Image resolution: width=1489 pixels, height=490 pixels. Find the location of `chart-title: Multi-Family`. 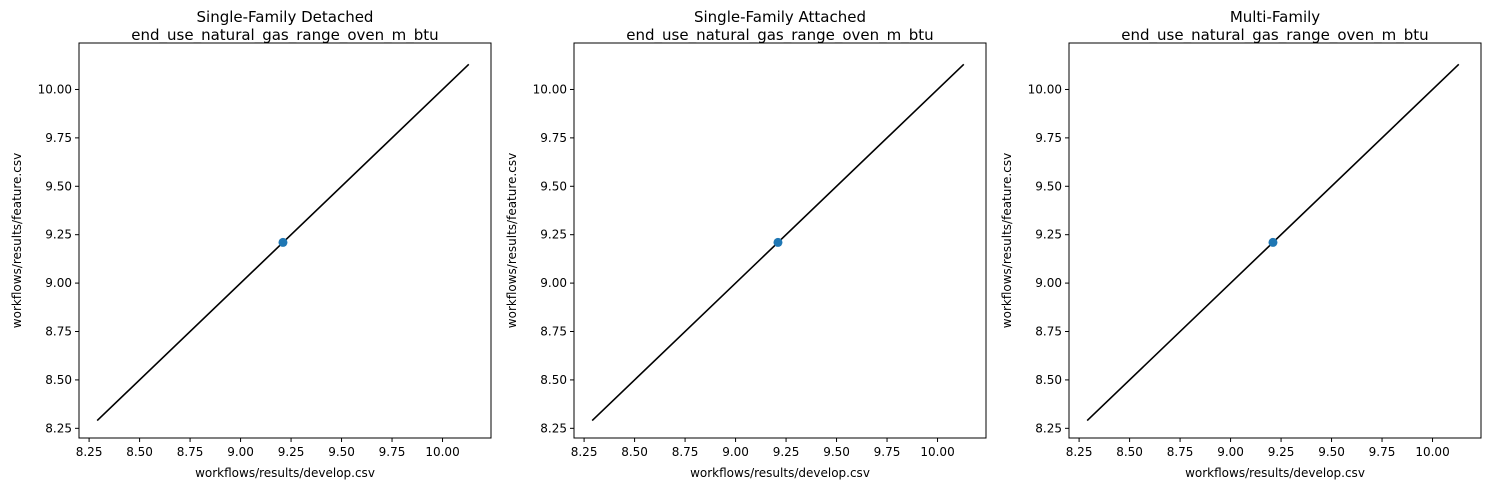

chart-title: Multi-Family is located at coordinates (1275, 17).